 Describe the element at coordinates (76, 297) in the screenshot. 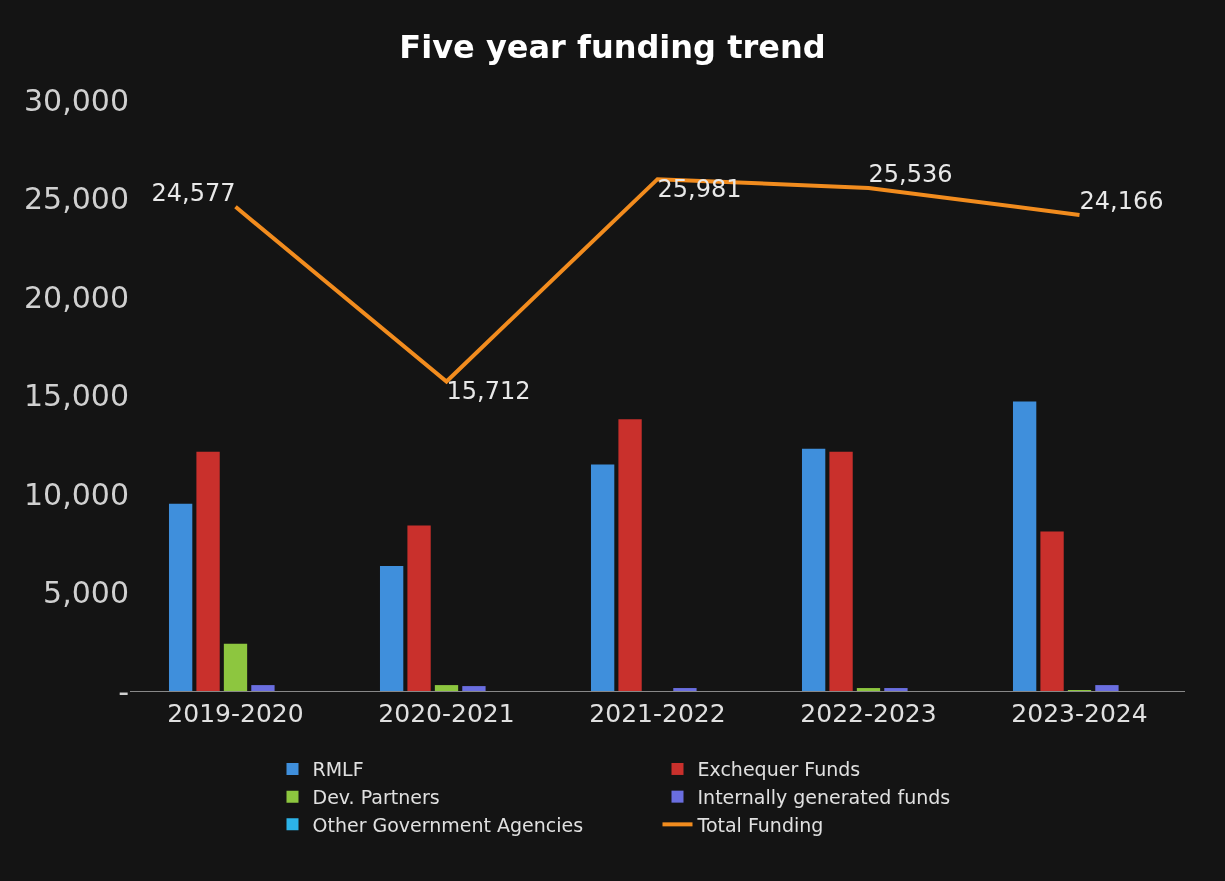

I see `y-tick-label: 20,000` at that location.